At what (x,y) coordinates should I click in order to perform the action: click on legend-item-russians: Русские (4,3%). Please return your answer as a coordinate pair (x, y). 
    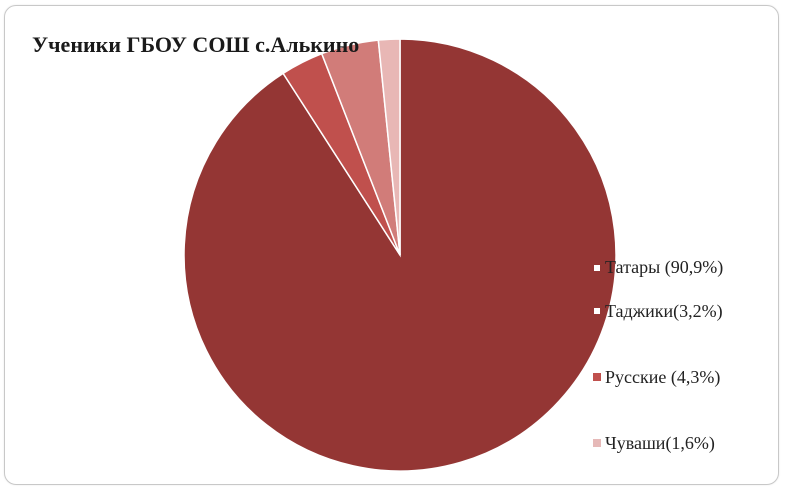
    Looking at the image, I should click on (658, 377).